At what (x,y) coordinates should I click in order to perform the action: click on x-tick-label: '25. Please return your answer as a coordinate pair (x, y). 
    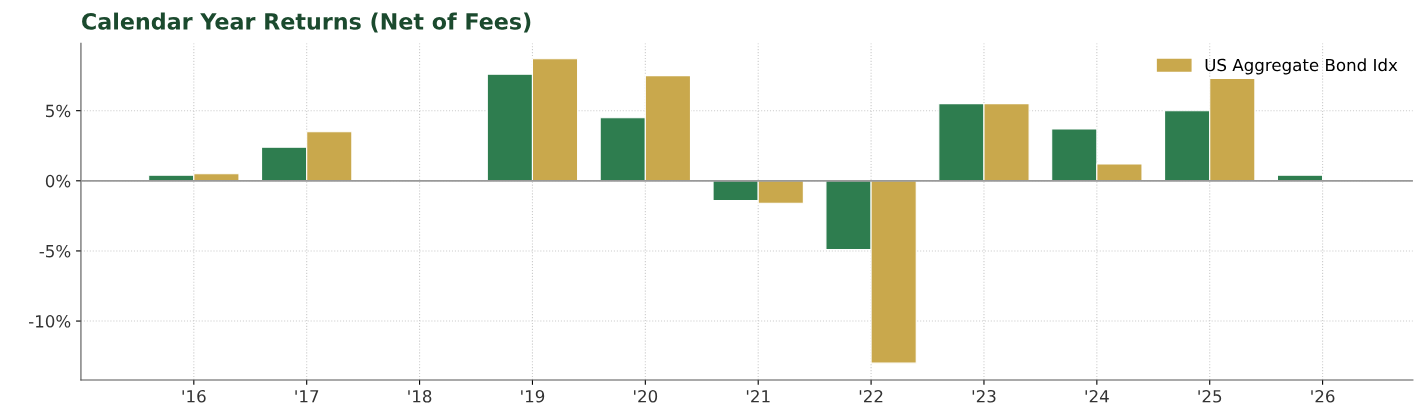
    Looking at the image, I should click on (1210, 396).